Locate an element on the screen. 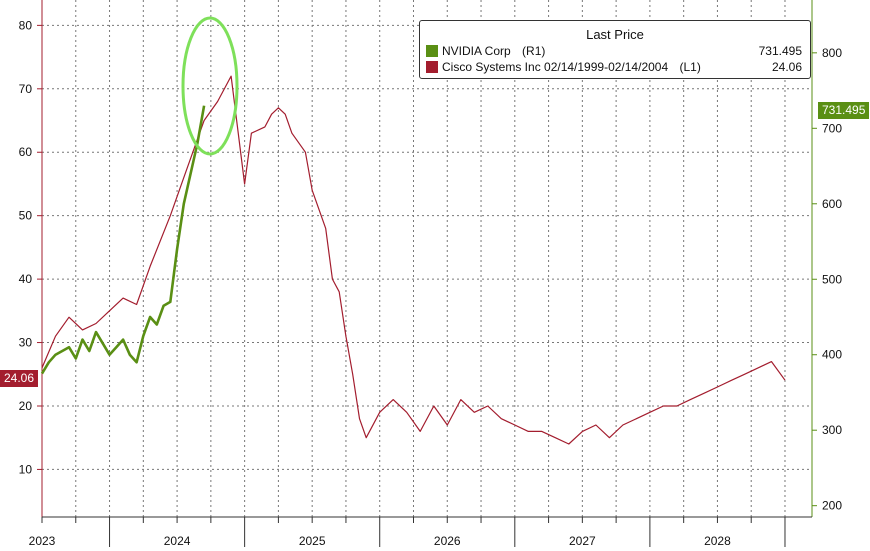 This screenshot has height=551, width=870. legend-value-nvidia: 731.495 is located at coordinates (780, 51).